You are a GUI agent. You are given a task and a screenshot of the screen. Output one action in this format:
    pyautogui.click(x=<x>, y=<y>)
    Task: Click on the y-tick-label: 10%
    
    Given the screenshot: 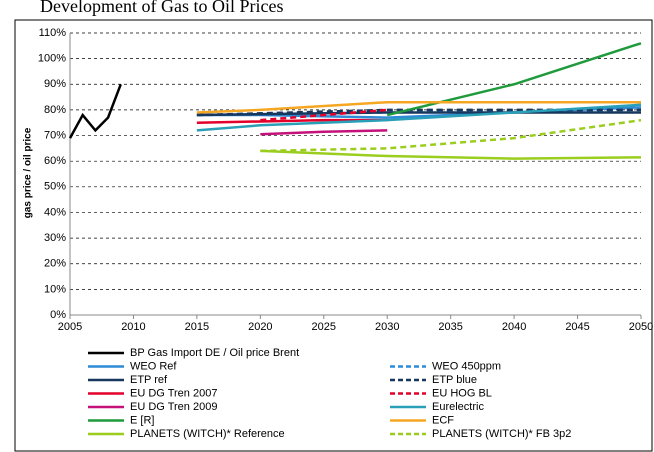 What is the action you would take?
    pyautogui.click(x=55, y=289)
    